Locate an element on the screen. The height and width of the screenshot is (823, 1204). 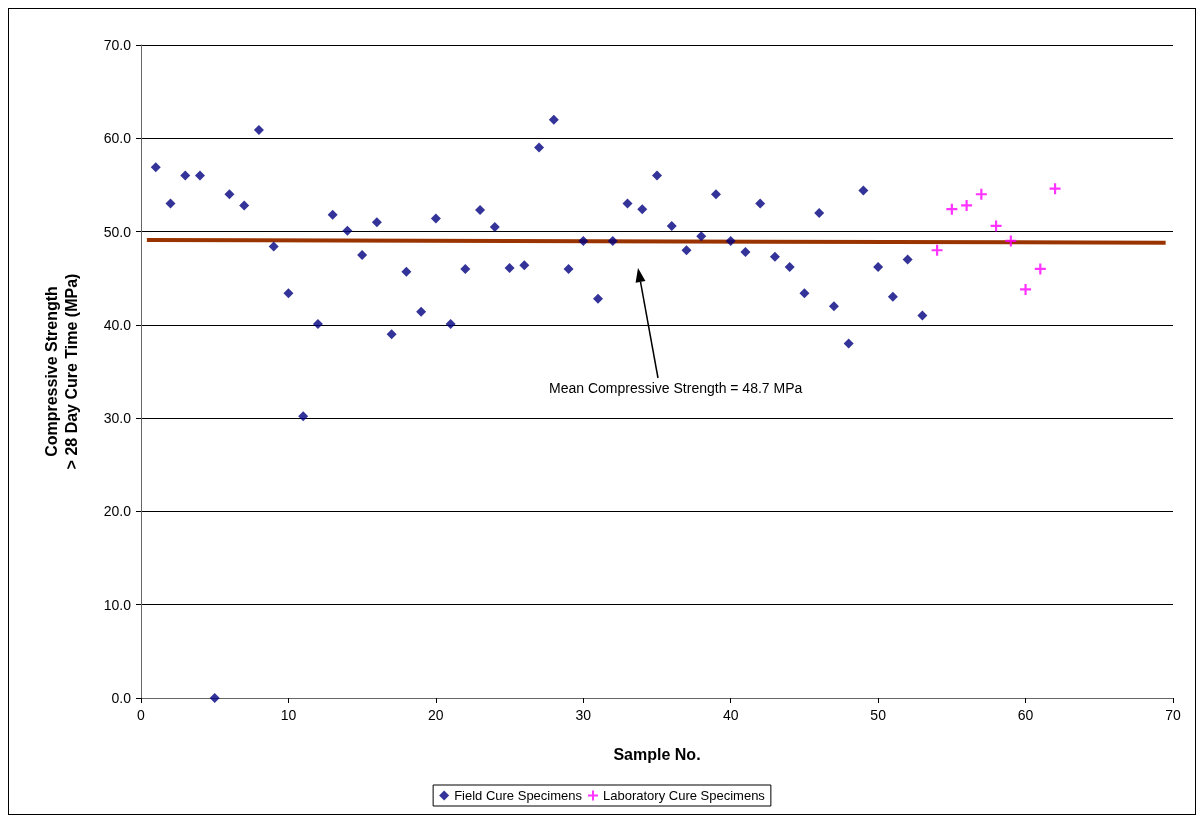
x-tick-label: 10 is located at coordinates (288, 715).